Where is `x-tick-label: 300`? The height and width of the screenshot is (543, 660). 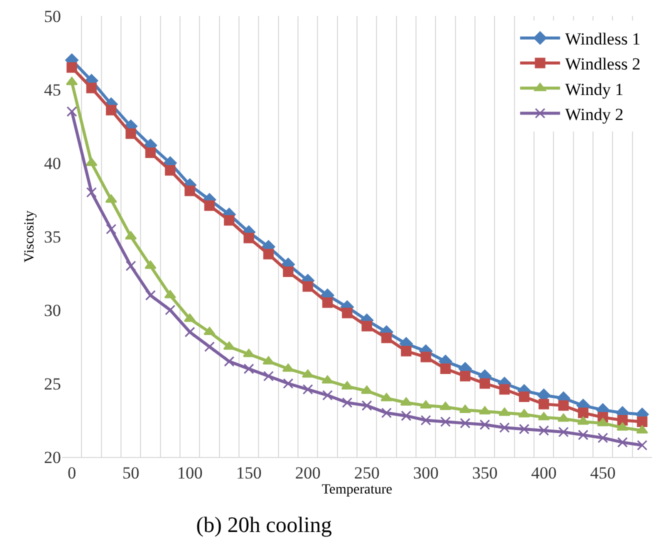
x-tick-label: 300 is located at coordinates (426, 472).